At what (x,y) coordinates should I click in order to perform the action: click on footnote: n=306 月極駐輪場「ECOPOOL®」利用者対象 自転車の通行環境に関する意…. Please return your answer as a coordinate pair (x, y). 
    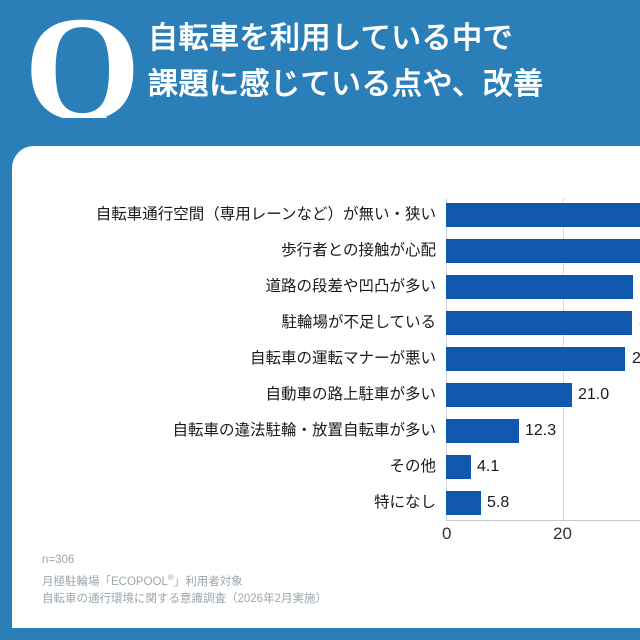
    Looking at the image, I should click on (184, 580).